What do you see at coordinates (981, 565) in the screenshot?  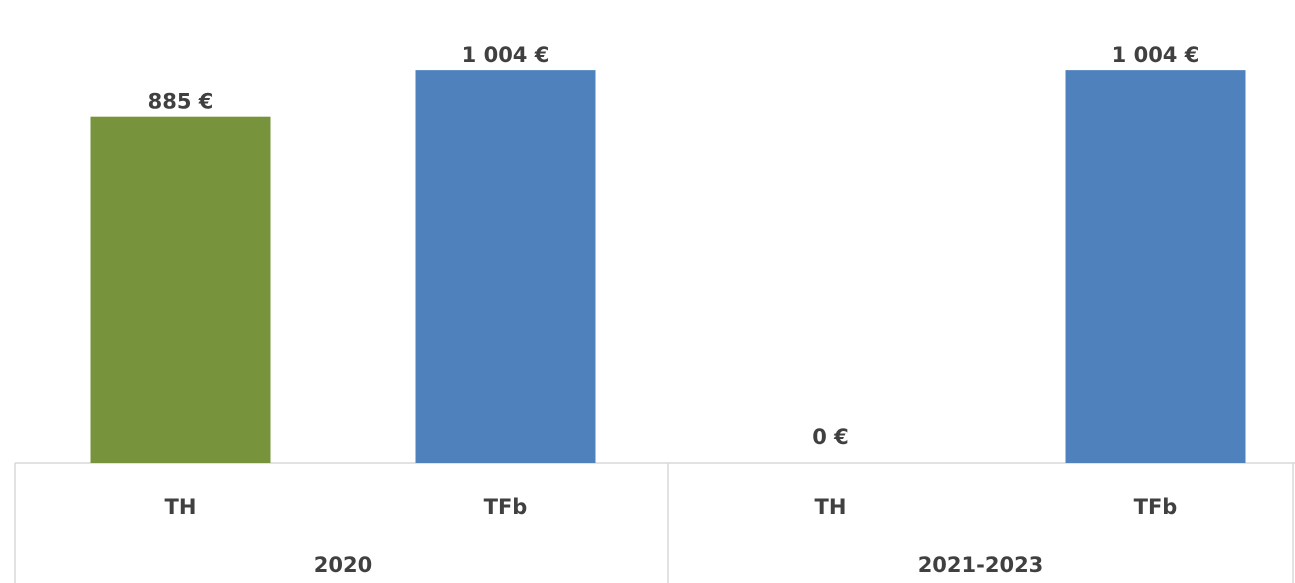 I see `group-label: 2021-2023` at bounding box center [981, 565].